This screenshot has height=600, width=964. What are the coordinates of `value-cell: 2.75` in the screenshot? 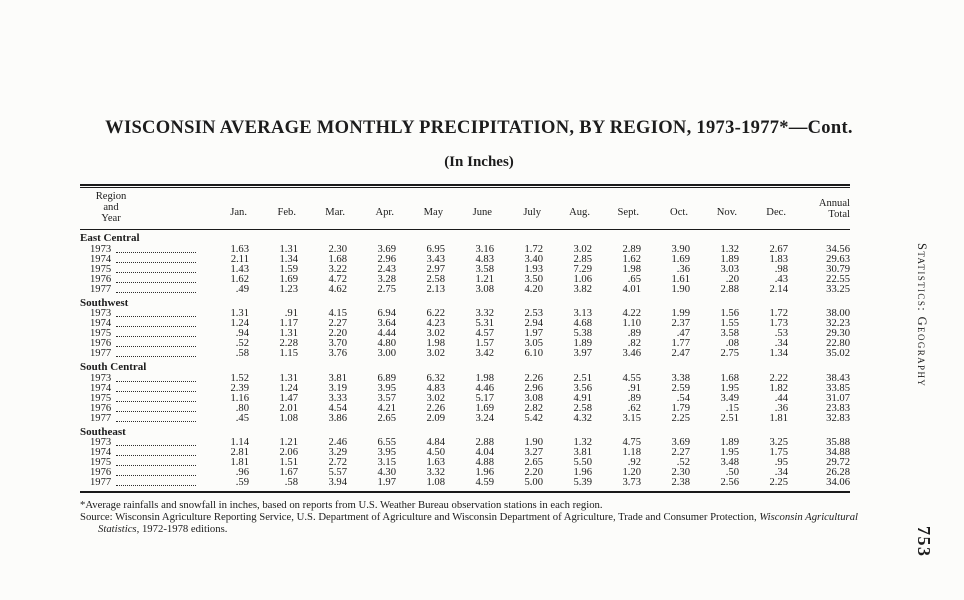 It's located at (729, 353).